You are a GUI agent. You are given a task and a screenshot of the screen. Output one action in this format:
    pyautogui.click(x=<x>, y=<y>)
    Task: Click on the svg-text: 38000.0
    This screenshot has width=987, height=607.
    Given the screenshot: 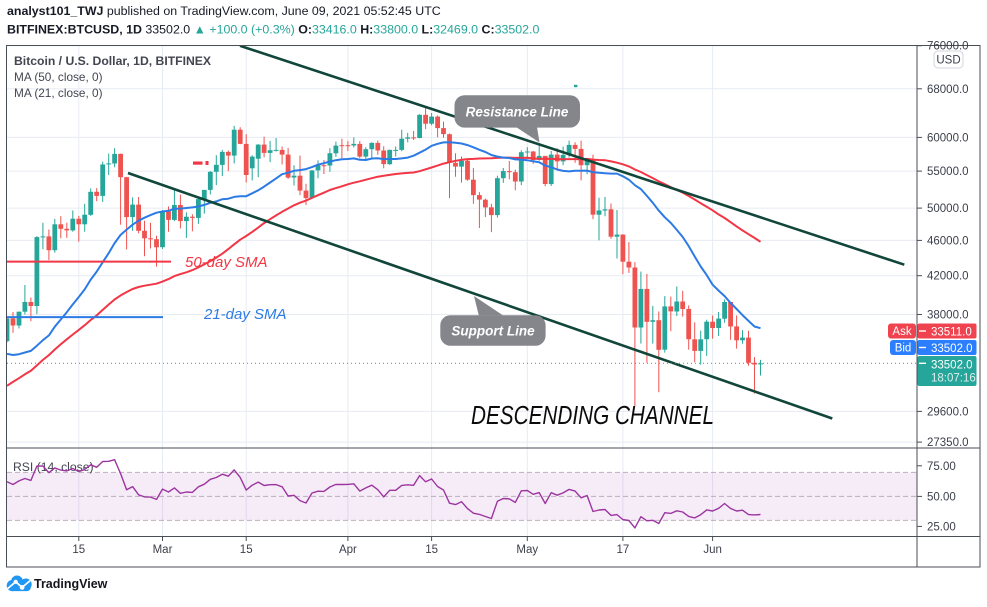 What is the action you would take?
    pyautogui.click(x=948, y=316)
    